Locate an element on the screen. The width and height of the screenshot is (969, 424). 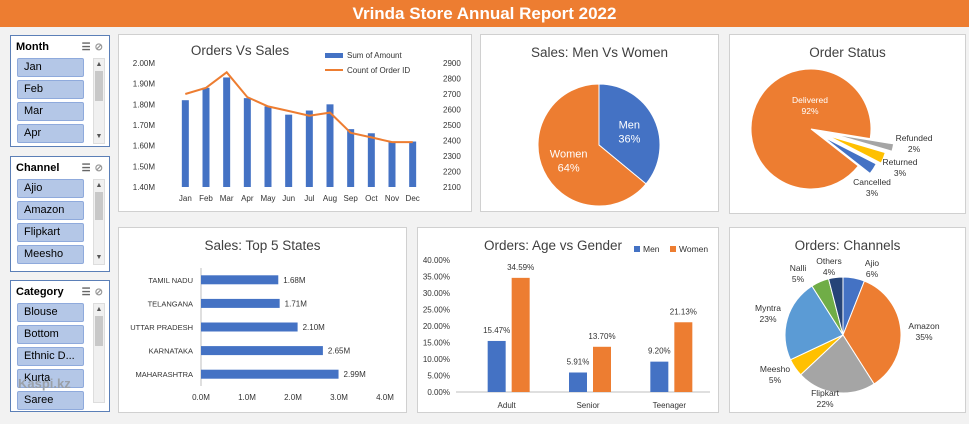
y-tick-label: 40.00% is located at coordinates (436, 260).